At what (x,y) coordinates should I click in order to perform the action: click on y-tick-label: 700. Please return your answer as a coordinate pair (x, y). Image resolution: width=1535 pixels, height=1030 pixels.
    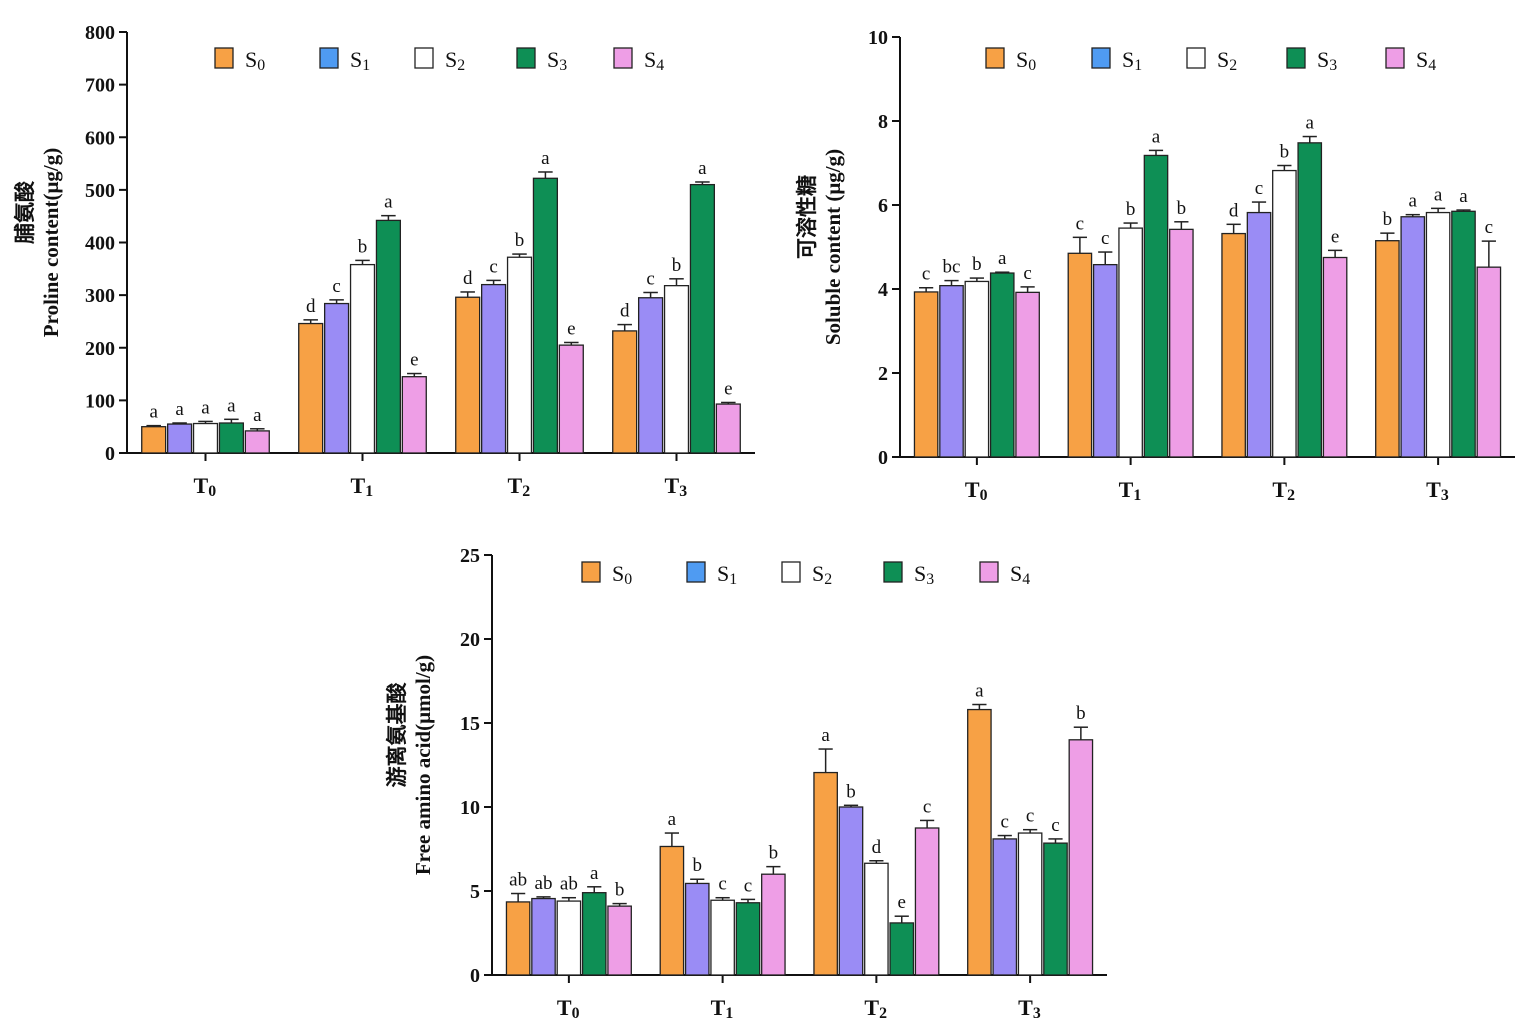
    Looking at the image, I should click on (100, 86).